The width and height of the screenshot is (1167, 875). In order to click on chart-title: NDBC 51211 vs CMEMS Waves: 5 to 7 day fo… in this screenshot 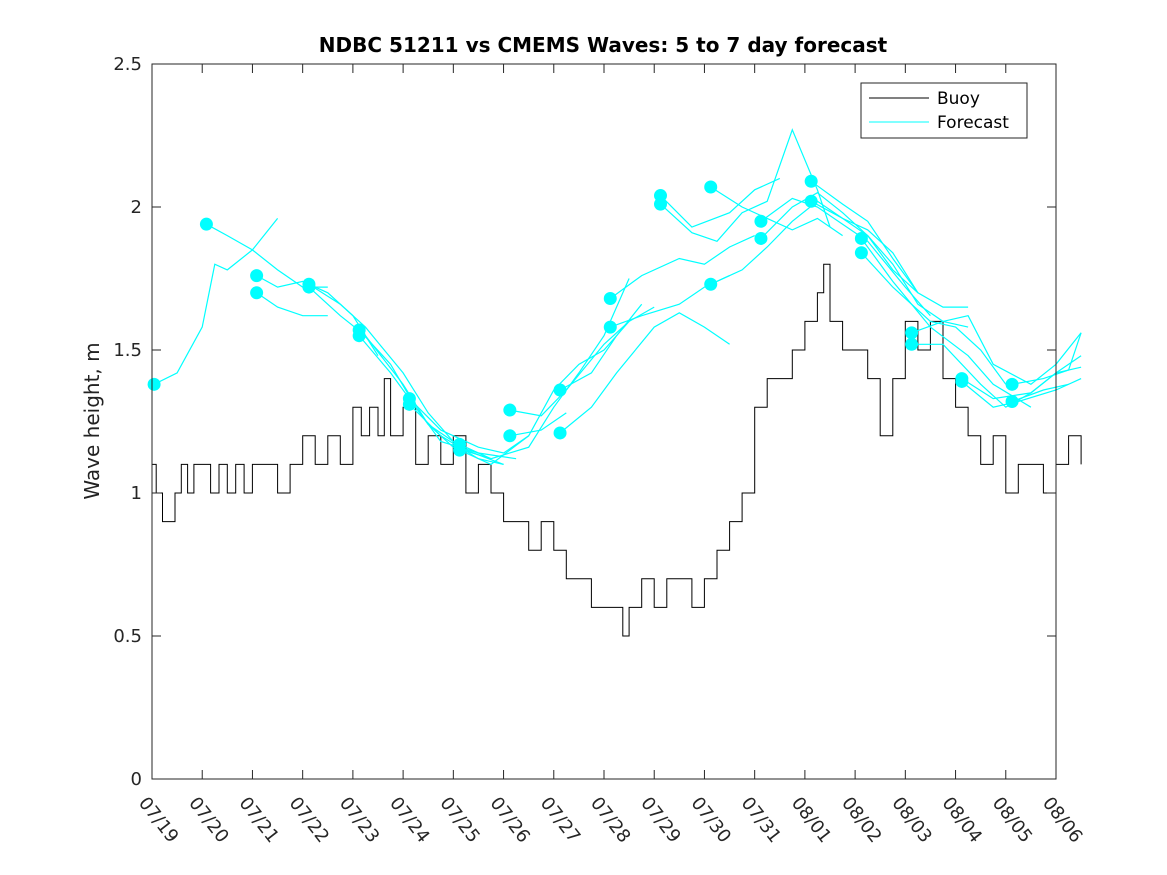, I will do `click(603, 45)`.